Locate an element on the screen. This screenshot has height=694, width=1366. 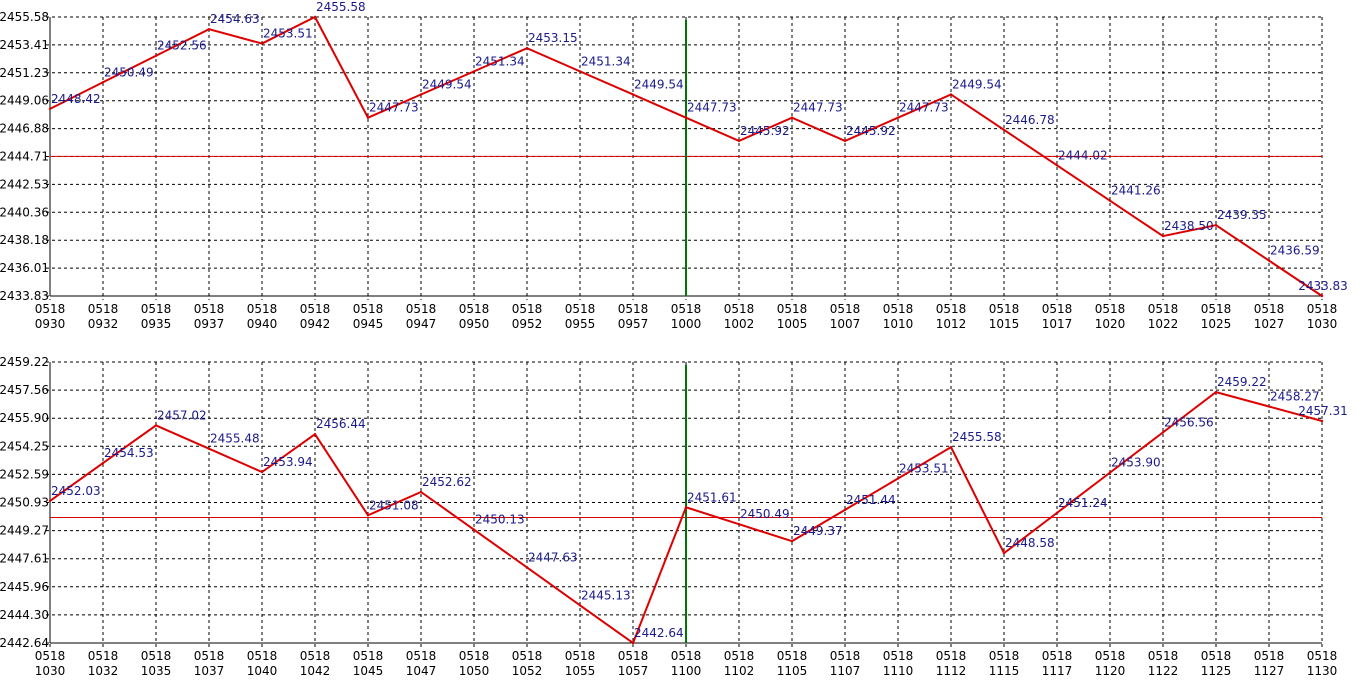
value-label: 2459.22 is located at coordinates (1242, 382).